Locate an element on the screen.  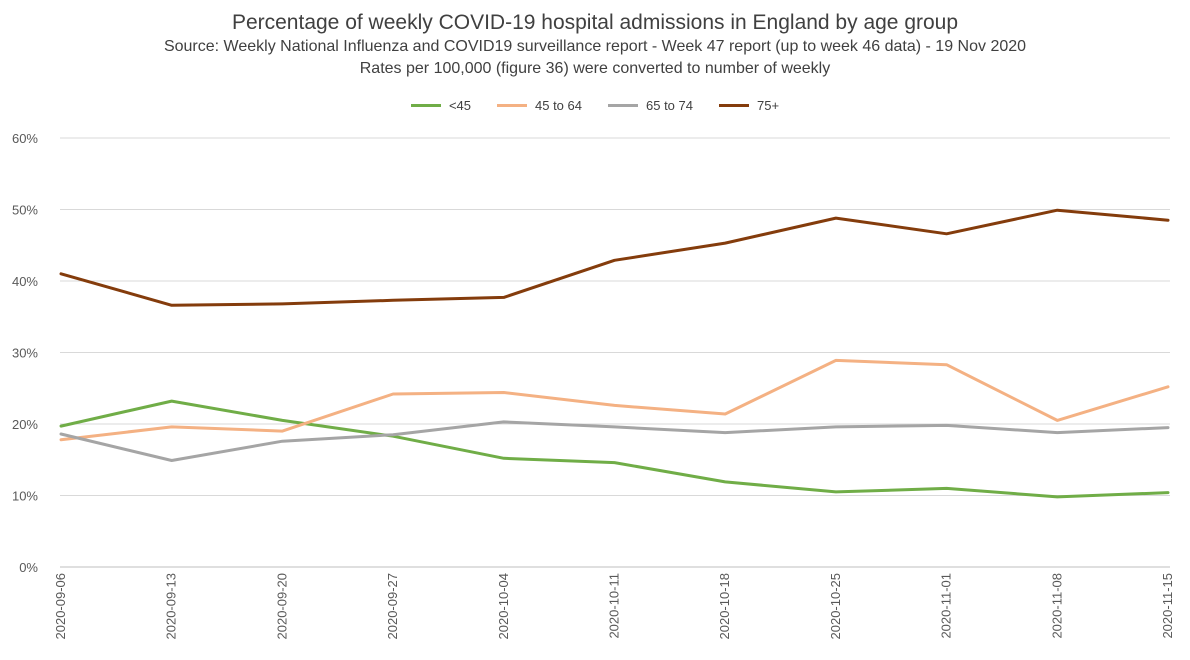
x-tick-label: 2020-09-27 is located at coordinates (392, 606).